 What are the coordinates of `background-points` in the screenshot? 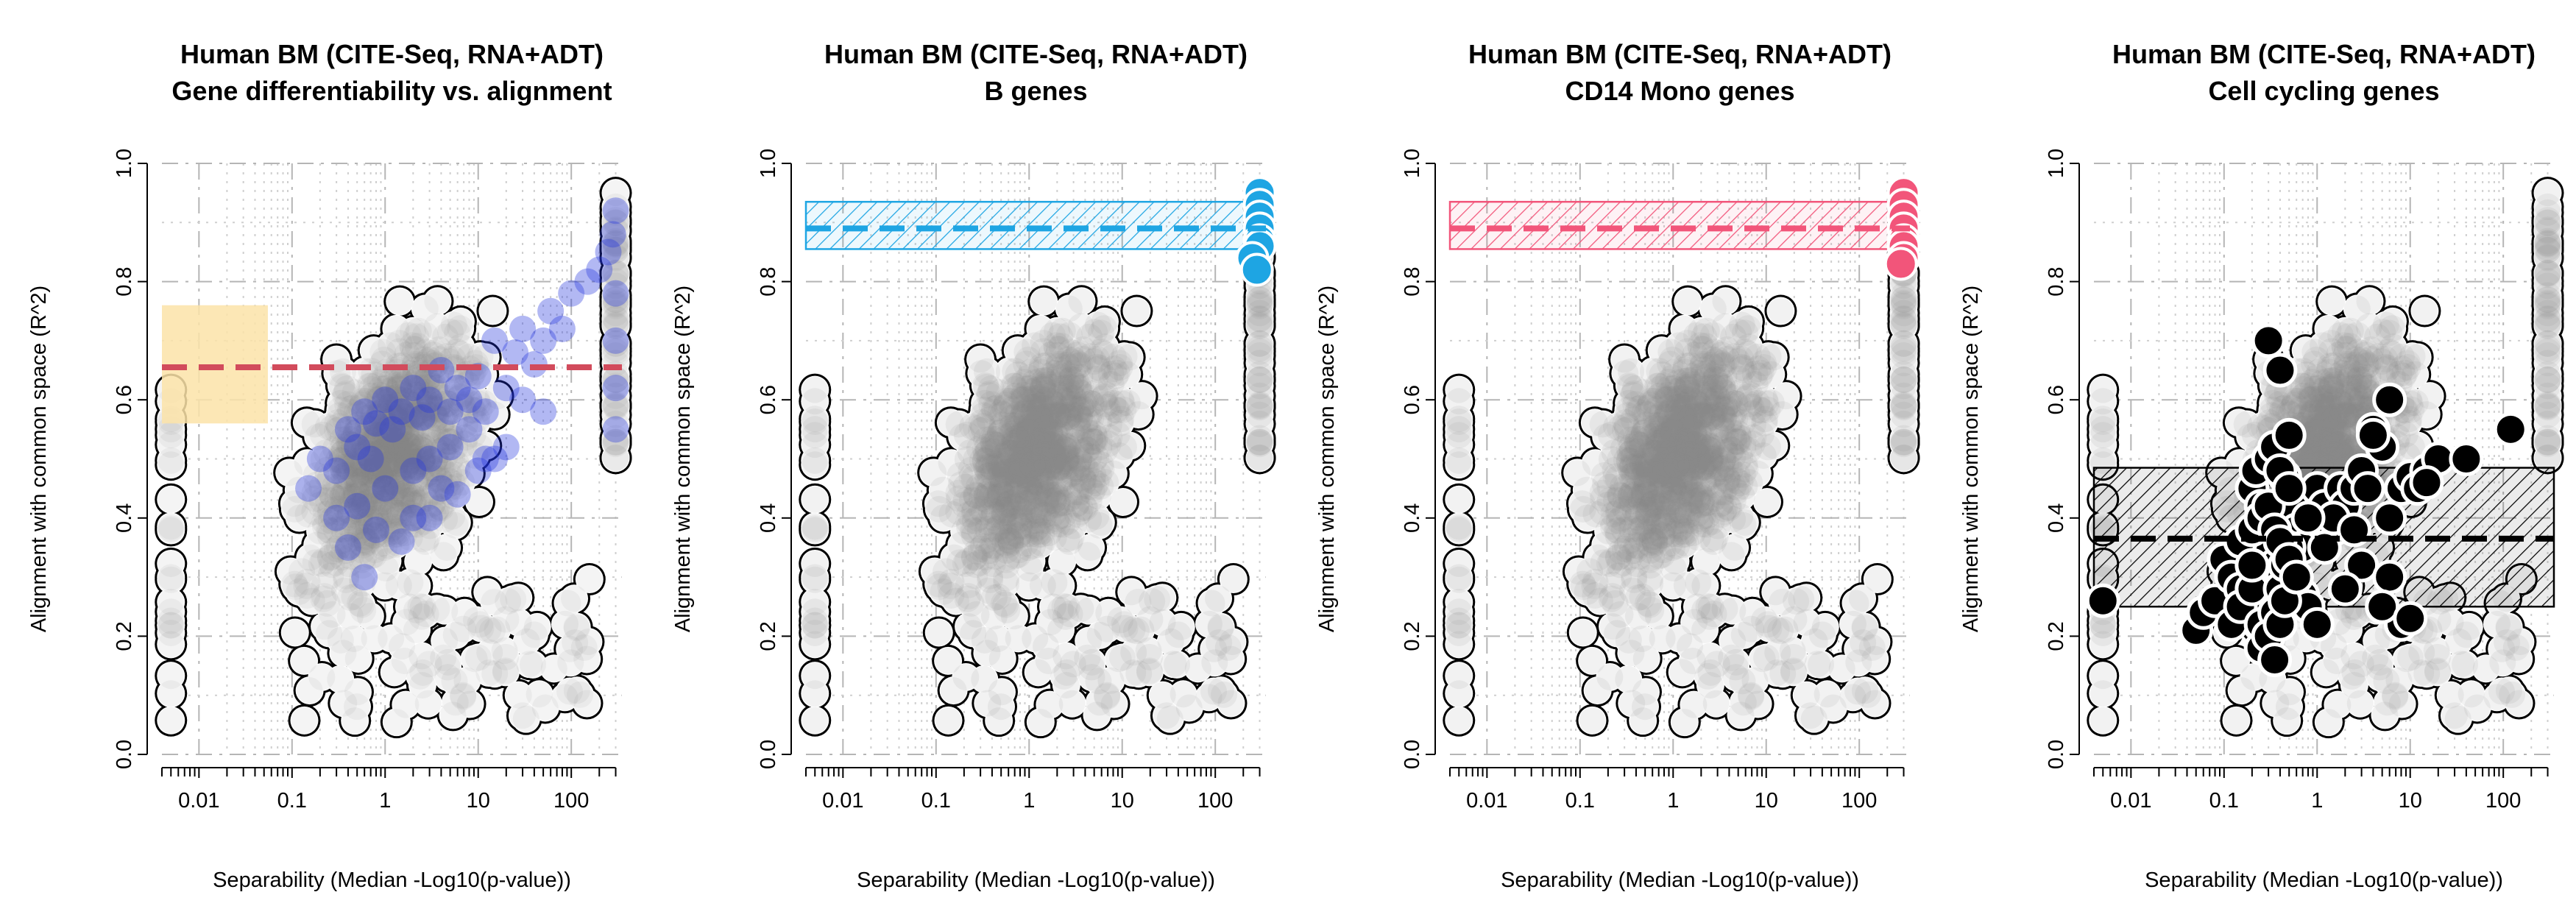 It's located at (393, 458).